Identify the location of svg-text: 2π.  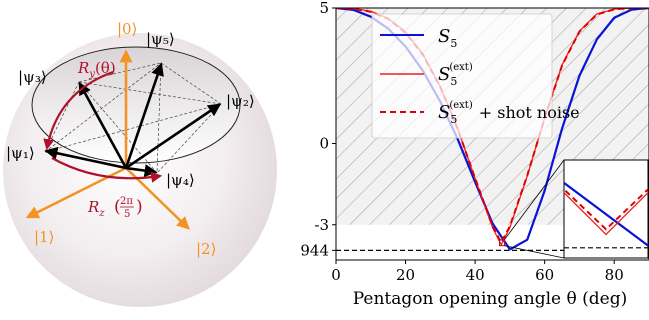
(126, 201).